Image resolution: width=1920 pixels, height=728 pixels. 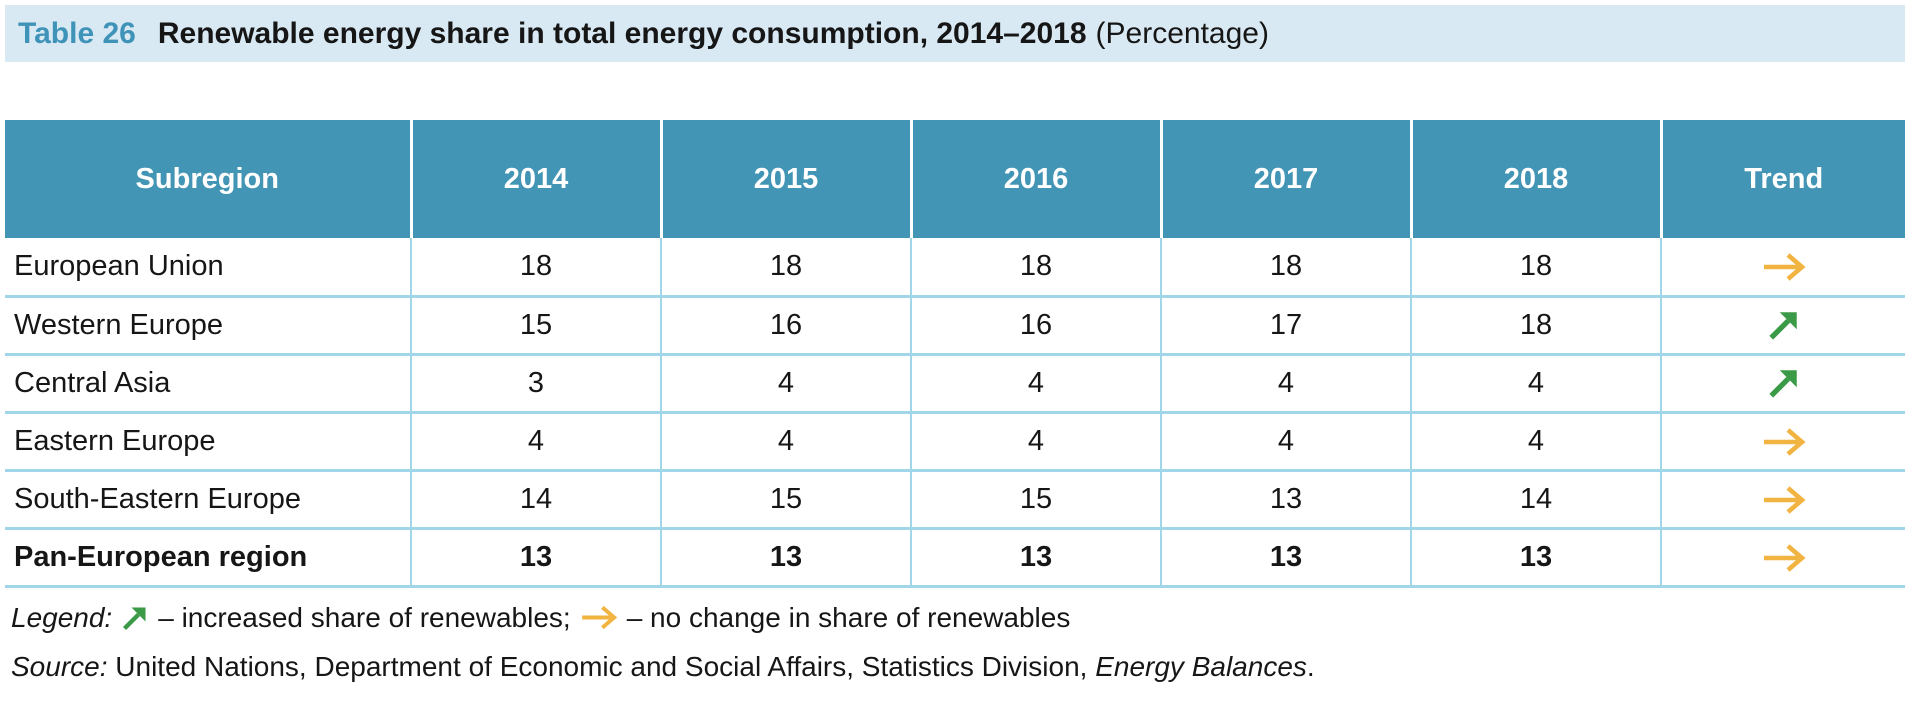 I want to click on table-row: Pan-European region 13 13 13 13 13, so click(x=955, y=558).